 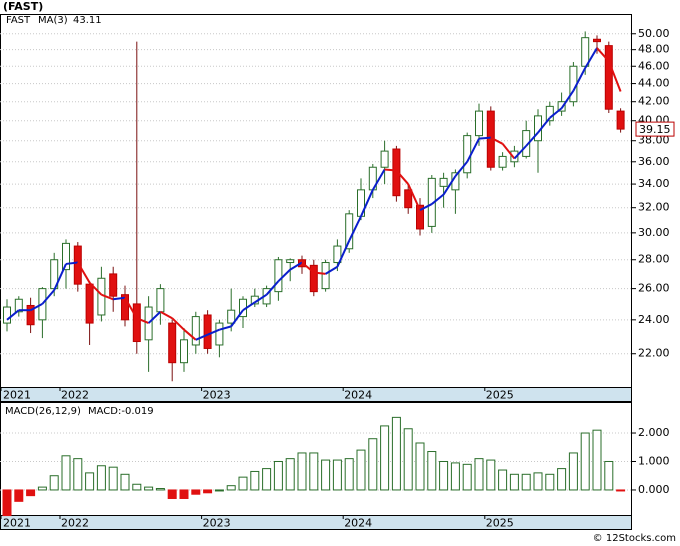 I want to click on legend-name: MACD(26,12,9), so click(x=43, y=411).